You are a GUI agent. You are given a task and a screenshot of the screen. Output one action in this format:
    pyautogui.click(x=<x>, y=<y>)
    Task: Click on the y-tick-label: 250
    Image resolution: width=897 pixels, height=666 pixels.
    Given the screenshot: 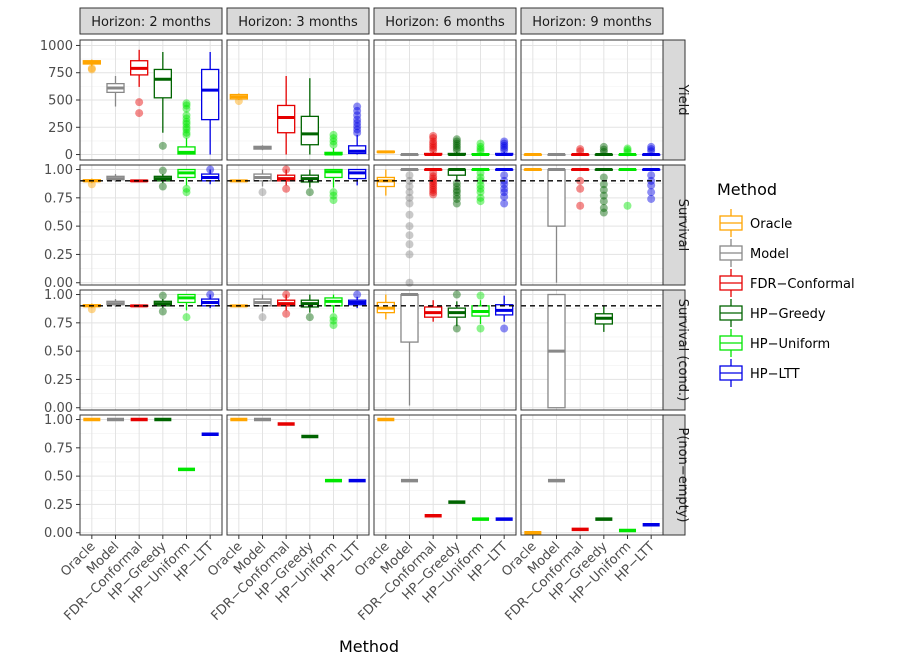 What is the action you would take?
    pyautogui.click(x=60, y=128)
    